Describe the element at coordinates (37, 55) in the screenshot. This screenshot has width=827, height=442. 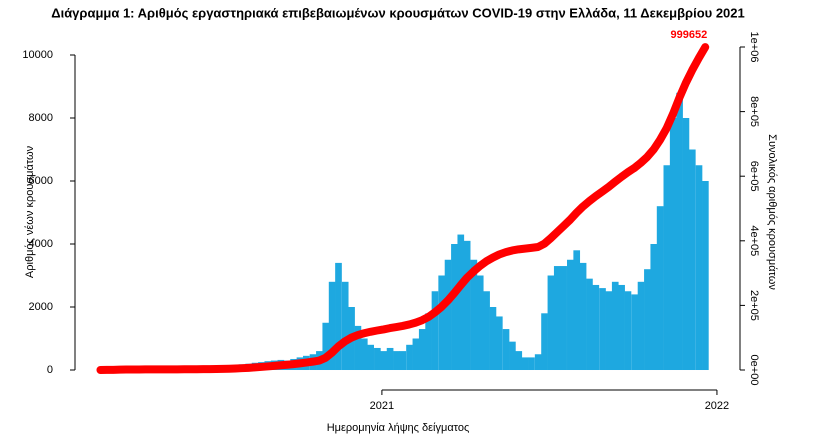
I see `y-tick-label: 10000` at that location.